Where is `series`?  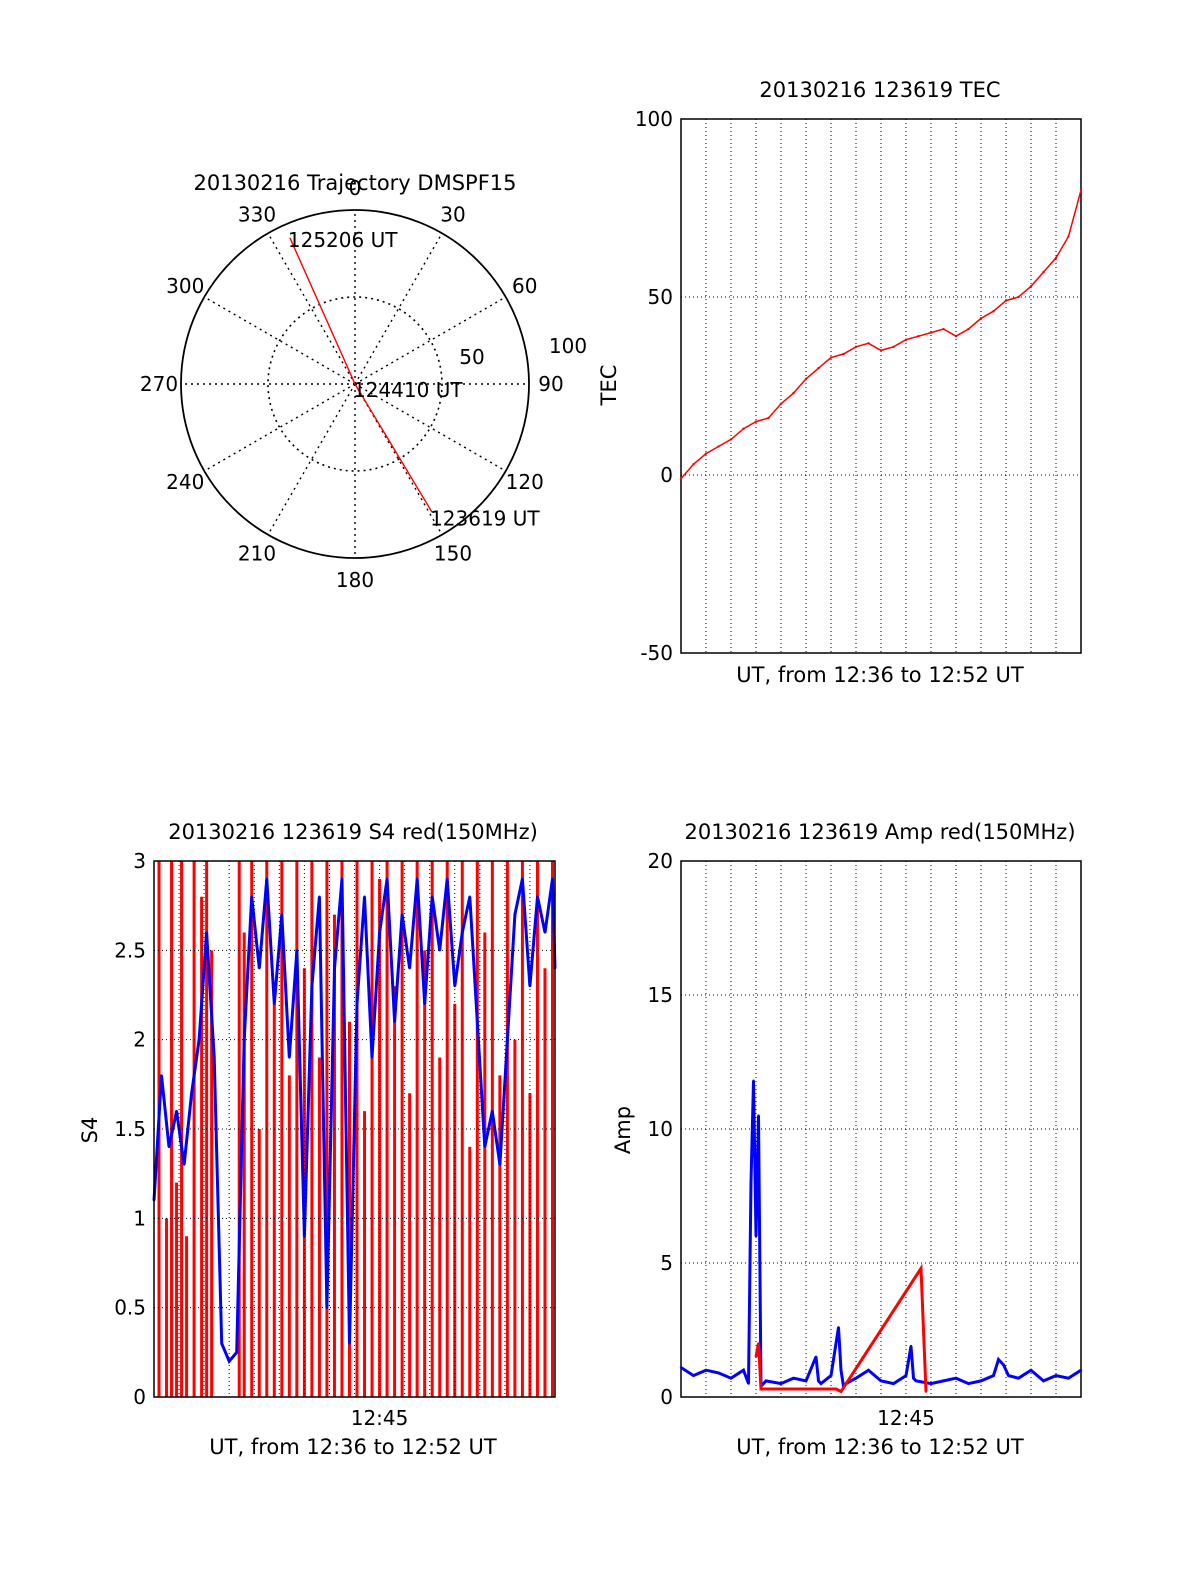
series is located at coordinates (881, 1236).